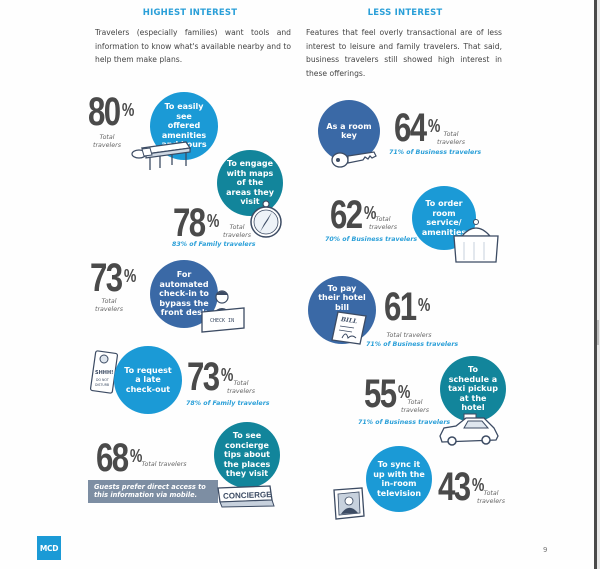 The width and height of the screenshot is (600, 569). I want to click on stat-percent: 64%, so click(417, 128).